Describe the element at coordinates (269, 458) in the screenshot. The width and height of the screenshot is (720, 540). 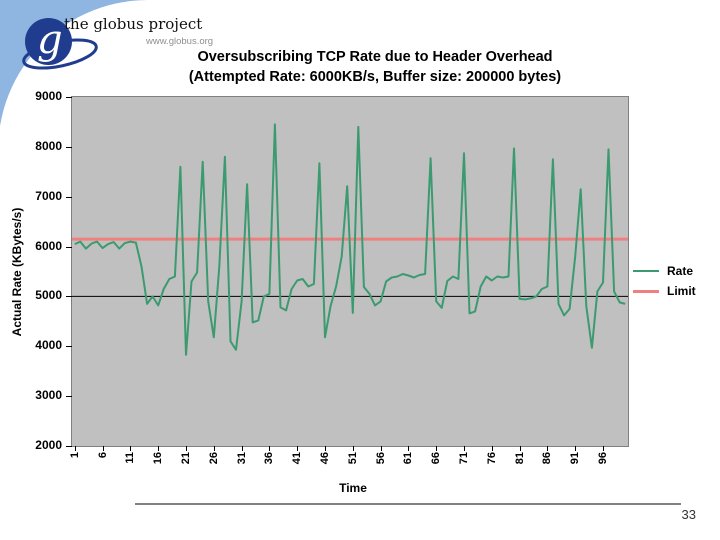
I see `x-tick-label: 36` at that location.